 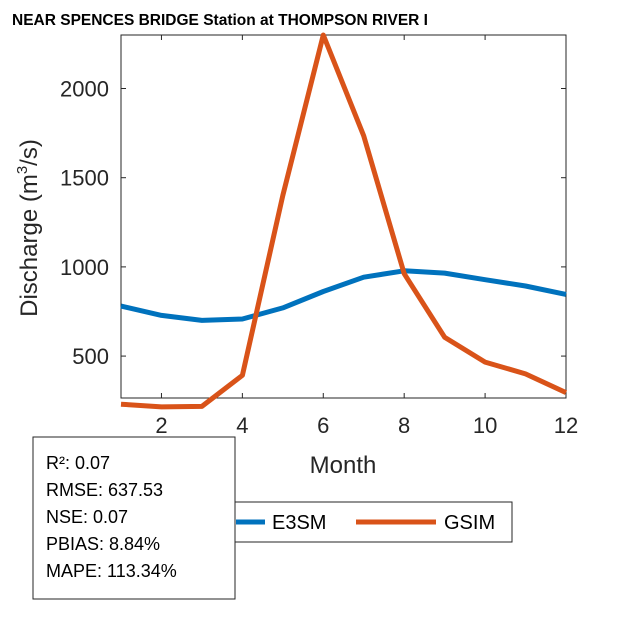 What do you see at coordinates (323, 425) in the screenshot?
I see `x-tick-label: 6` at bounding box center [323, 425].